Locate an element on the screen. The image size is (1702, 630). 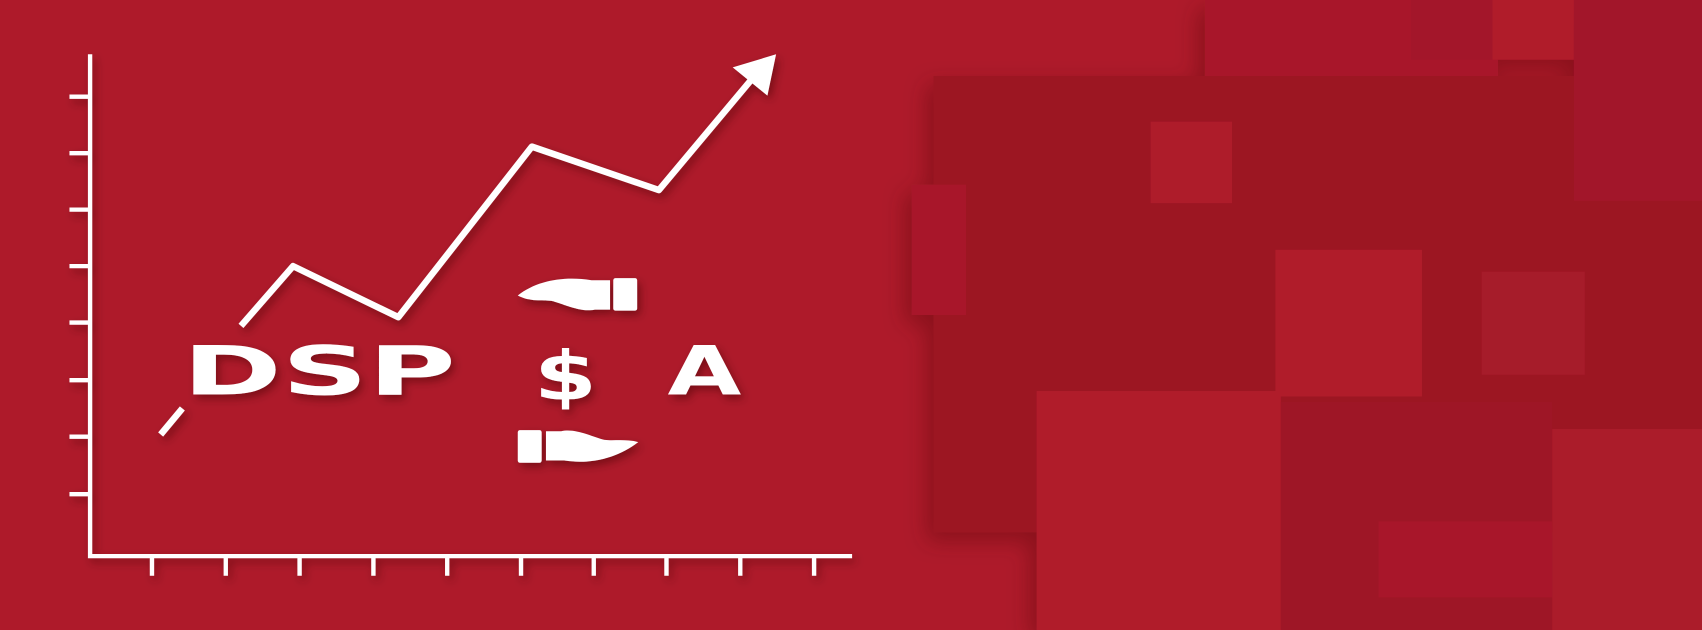
hand-bottom is located at coordinates (592, 446).